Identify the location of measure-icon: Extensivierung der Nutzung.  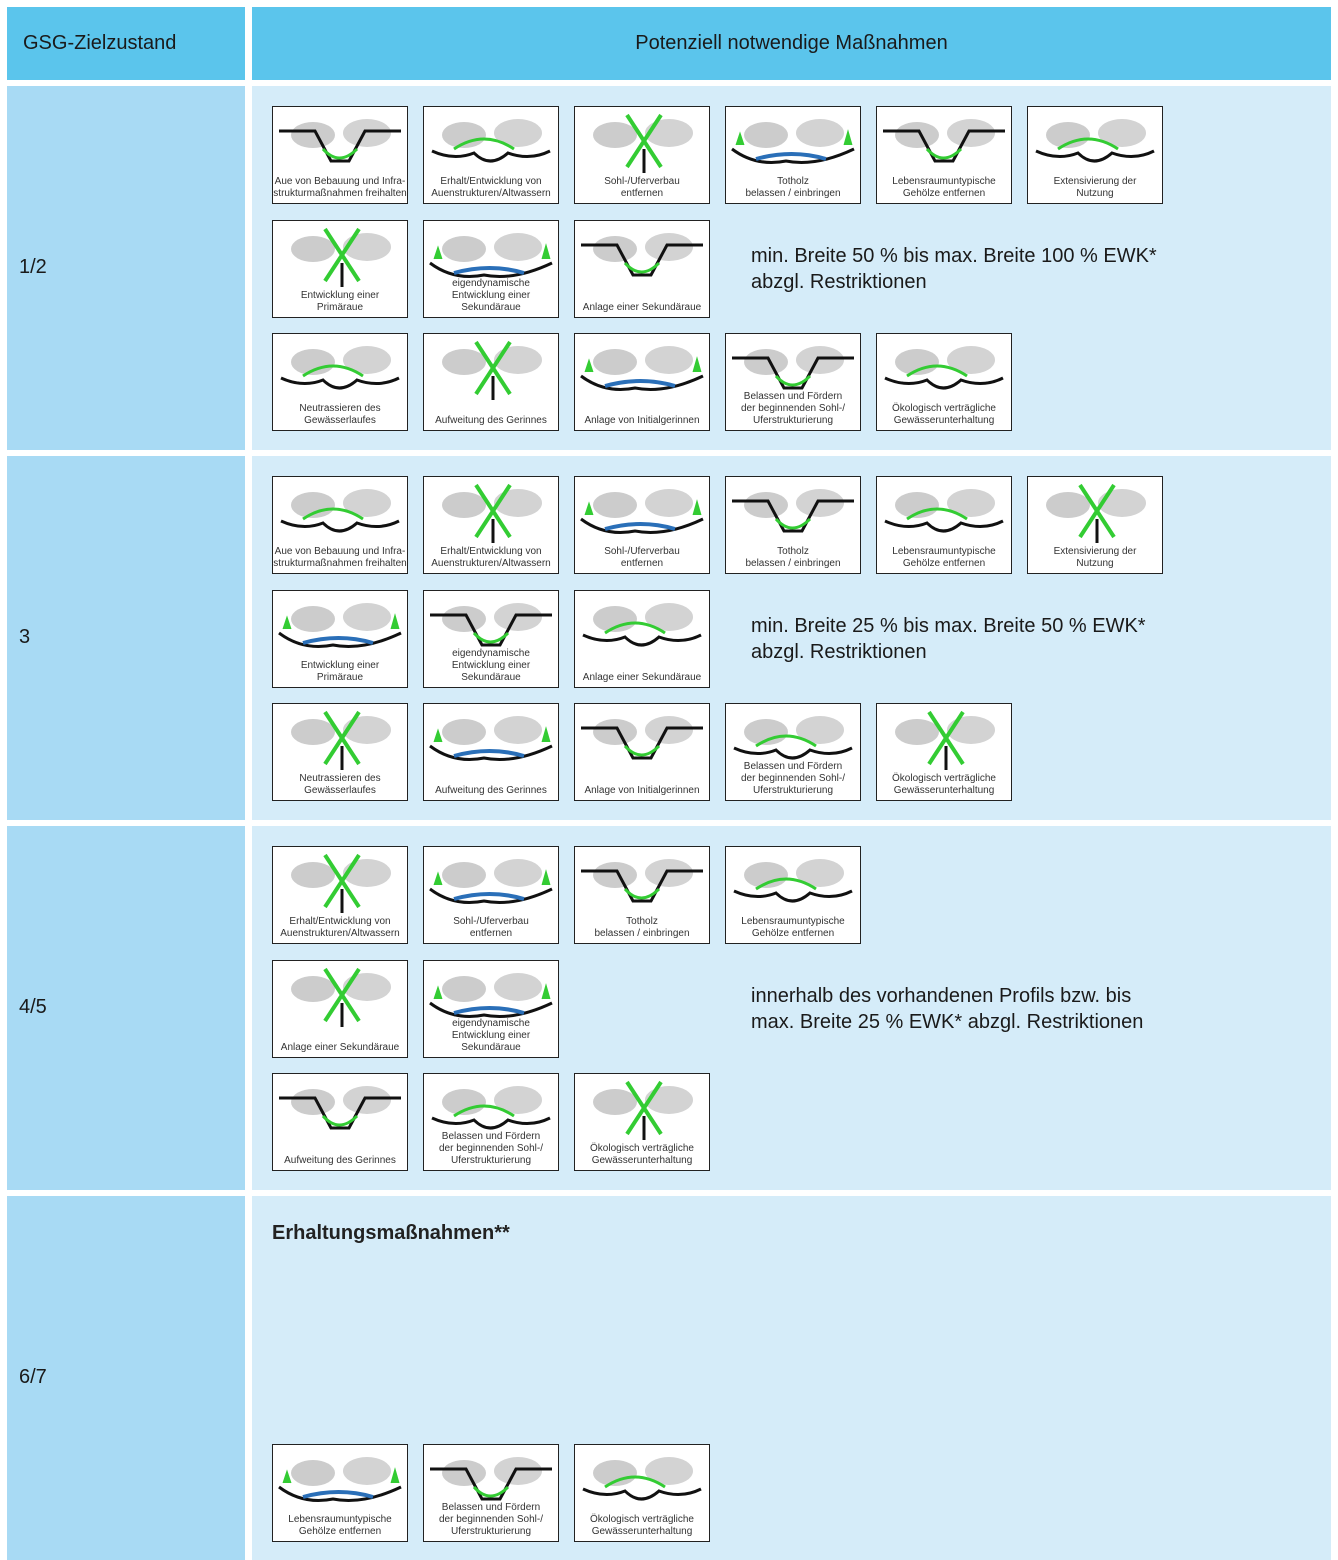
(1095, 155).